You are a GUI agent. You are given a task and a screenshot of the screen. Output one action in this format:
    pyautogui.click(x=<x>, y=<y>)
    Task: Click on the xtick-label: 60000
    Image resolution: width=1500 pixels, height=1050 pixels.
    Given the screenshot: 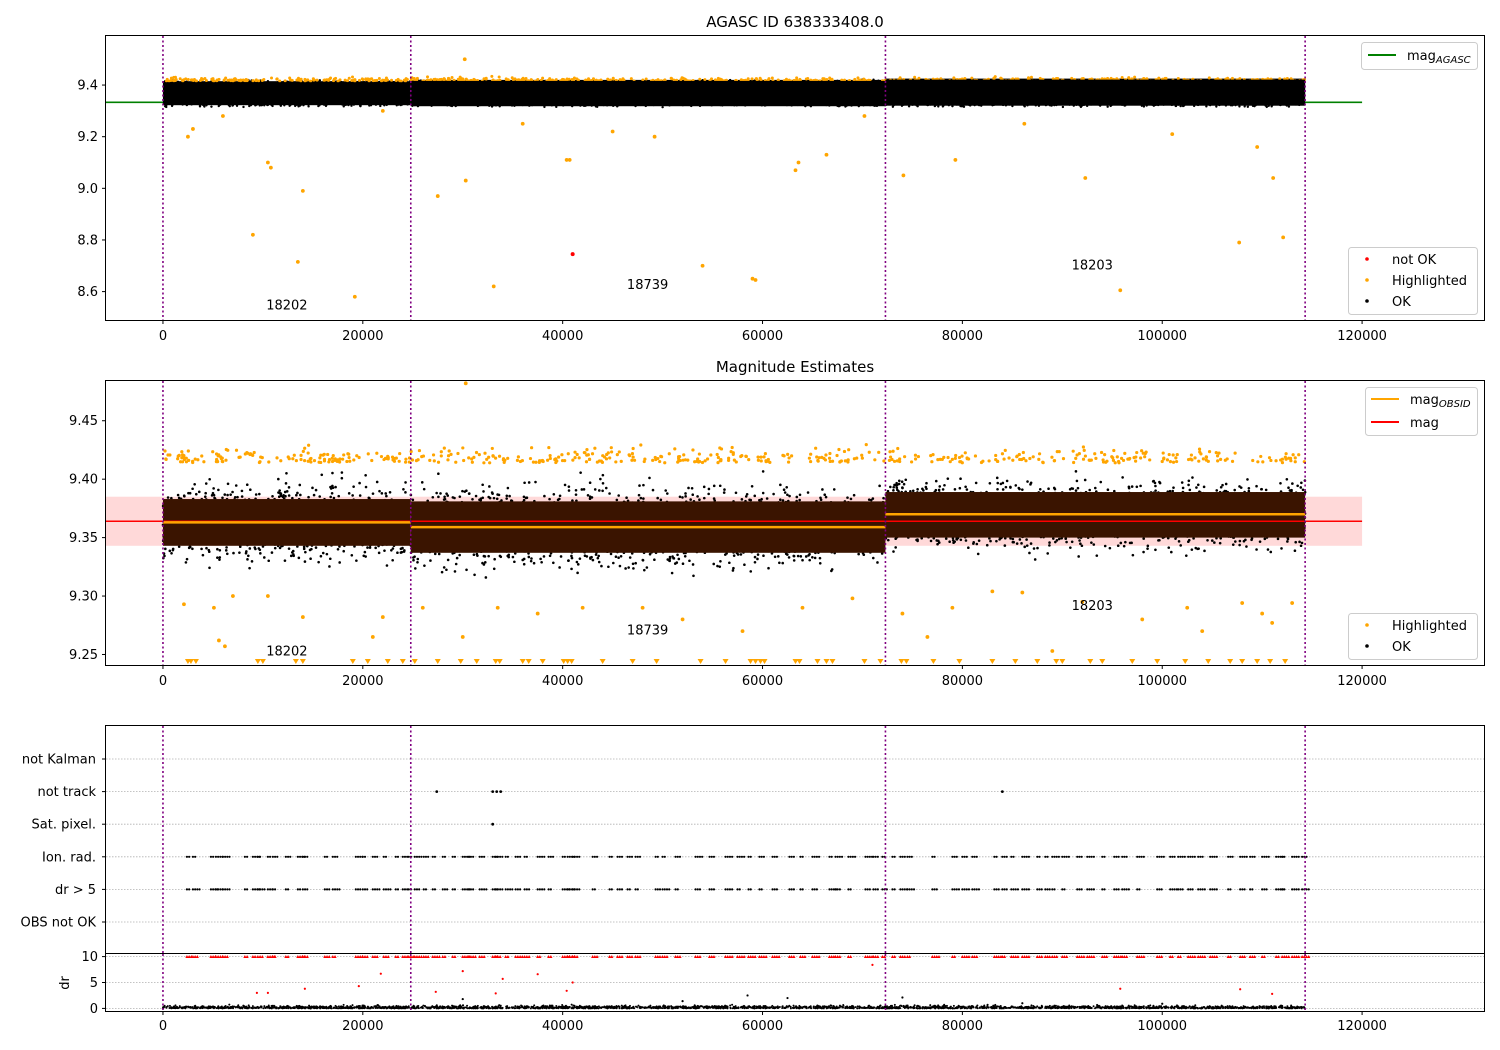 What is the action you would take?
    pyautogui.click(x=762, y=336)
    